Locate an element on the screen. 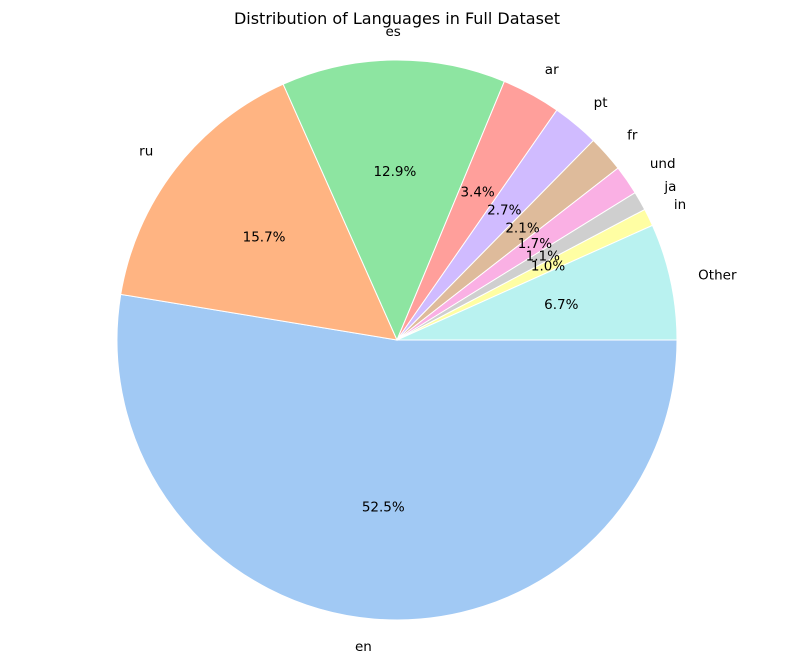  category-label-fr: fr is located at coordinates (632, 135).